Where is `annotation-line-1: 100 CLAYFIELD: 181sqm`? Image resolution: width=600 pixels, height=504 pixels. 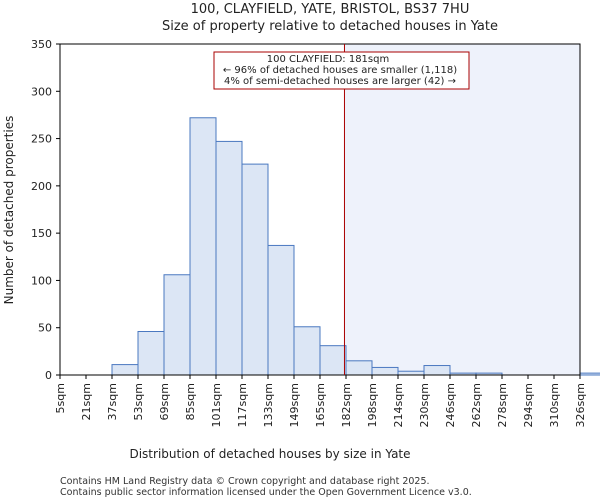 annotation-line-1: 100 CLAYFIELD: 181sqm is located at coordinates (328, 59).